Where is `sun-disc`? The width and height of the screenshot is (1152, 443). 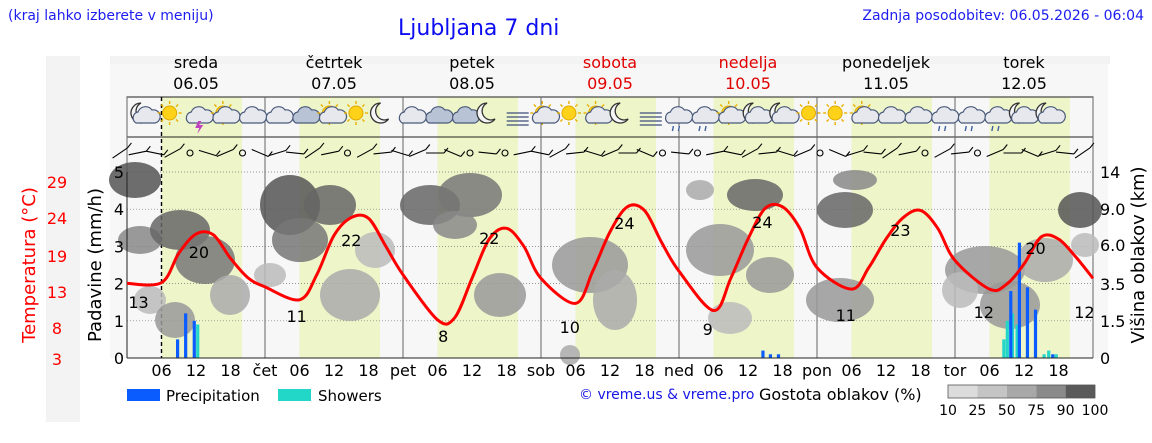 sun-disc is located at coordinates (809, 113).